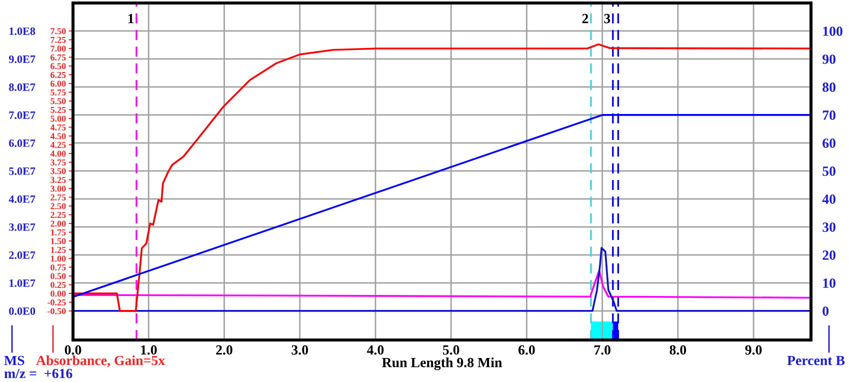  Describe the element at coordinates (22, 171) in the screenshot. I see `y-tick-label: 5.0E7` at that location.